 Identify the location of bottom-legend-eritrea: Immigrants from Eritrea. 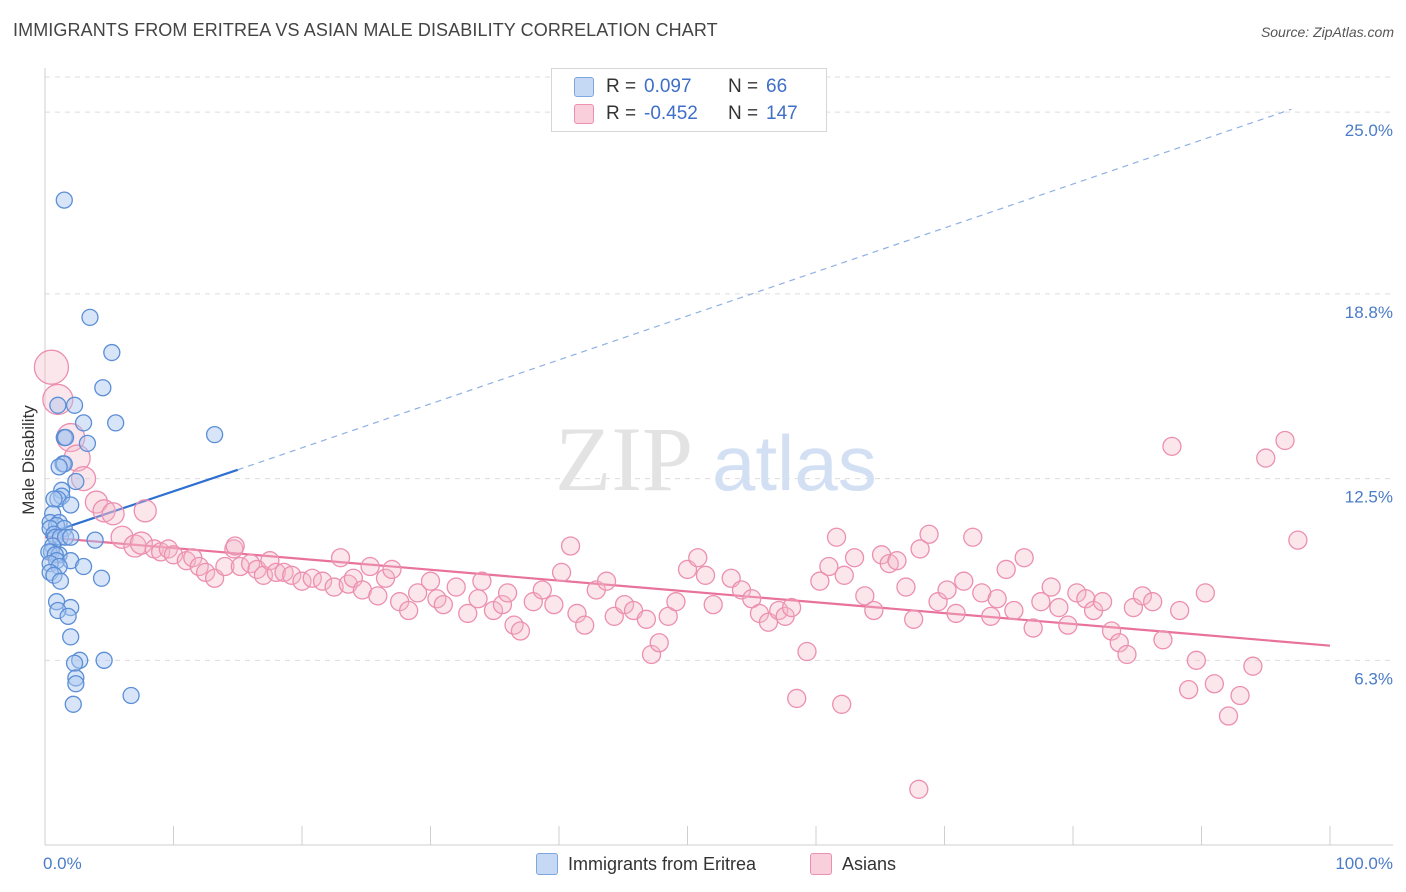
(646, 864).